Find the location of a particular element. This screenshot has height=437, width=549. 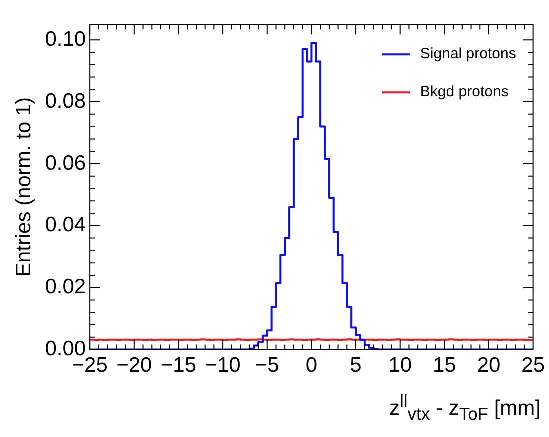

y-tick-label: 0.08 is located at coordinates (65, 101).